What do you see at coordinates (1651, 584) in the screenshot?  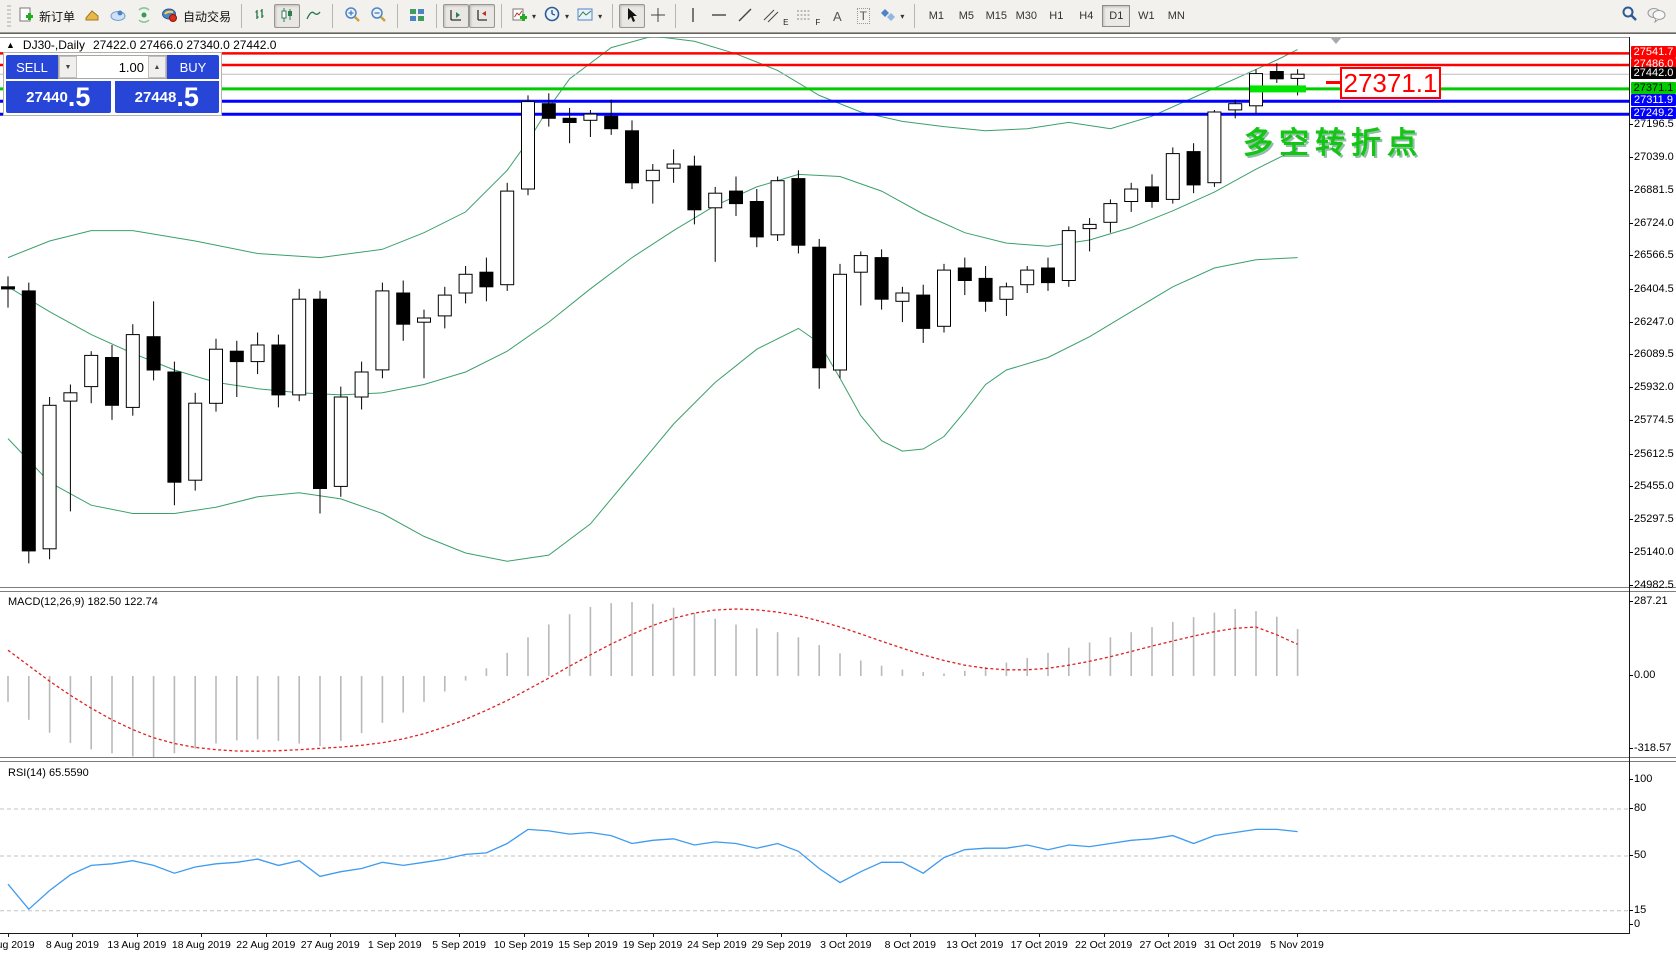 I see `price-axis-tick: 24982.5` at bounding box center [1651, 584].